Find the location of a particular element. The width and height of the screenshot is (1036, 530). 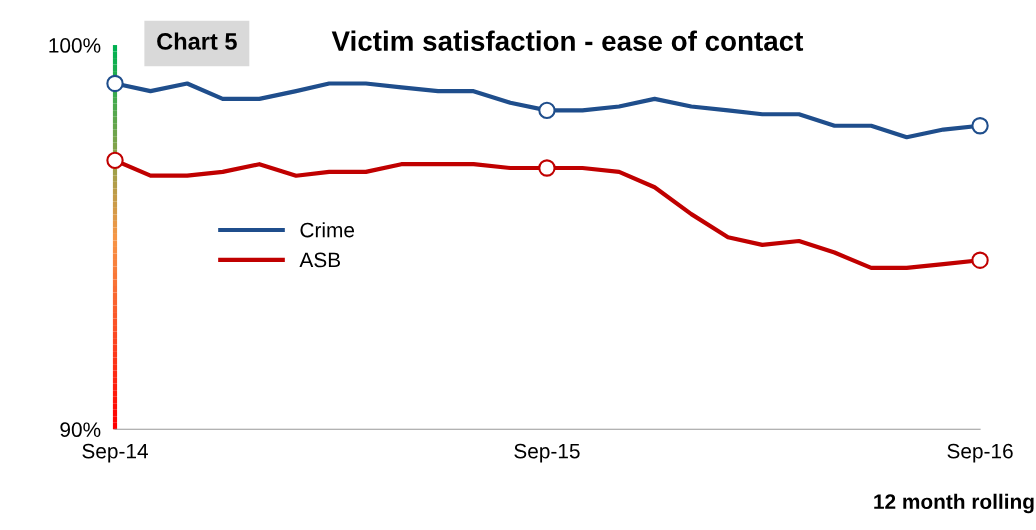

annotation: Chart 5 is located at coordinates (197, 41).